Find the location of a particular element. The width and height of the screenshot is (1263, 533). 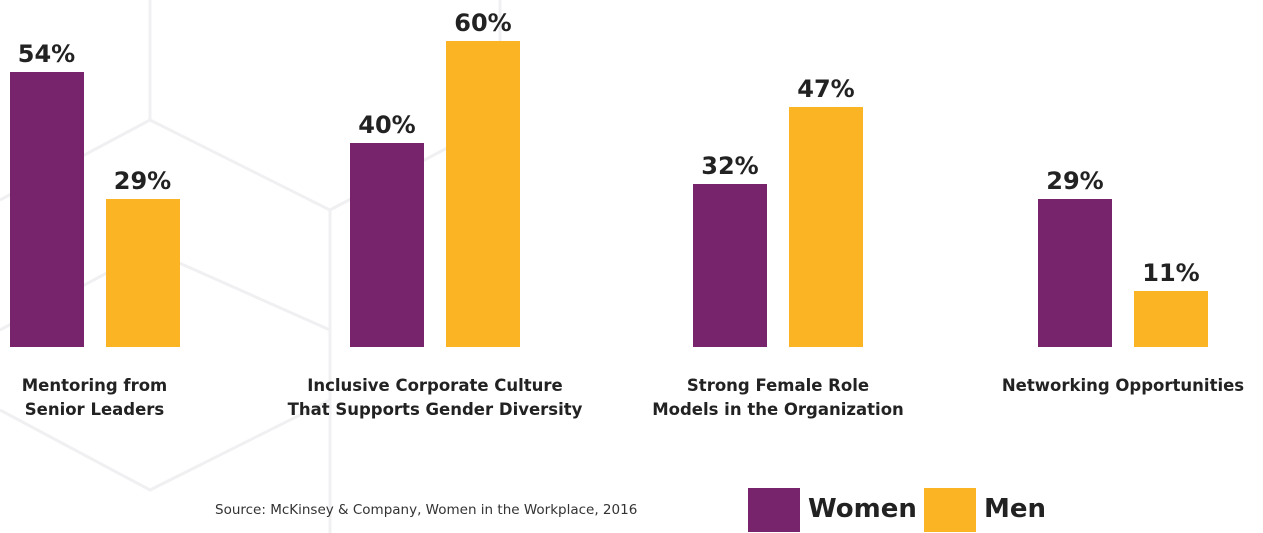

category-label: Mentoring from Senior Leaders is located at coordinates (94, 397).